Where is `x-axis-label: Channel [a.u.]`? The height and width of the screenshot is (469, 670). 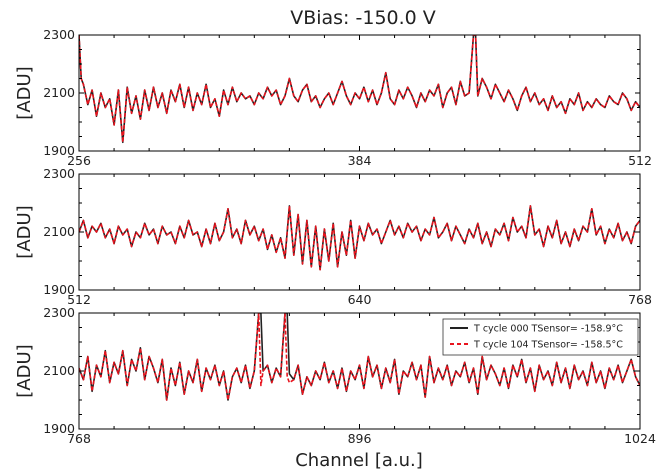
x-axis-label: Channel [a.u.] is located at coordinates (359, 459).